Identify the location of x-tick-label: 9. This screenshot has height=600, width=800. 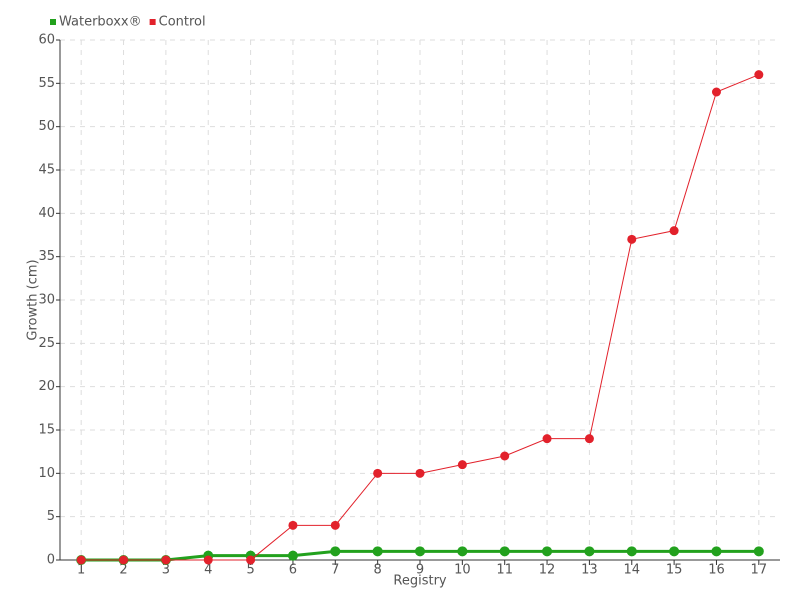
(420, 570).